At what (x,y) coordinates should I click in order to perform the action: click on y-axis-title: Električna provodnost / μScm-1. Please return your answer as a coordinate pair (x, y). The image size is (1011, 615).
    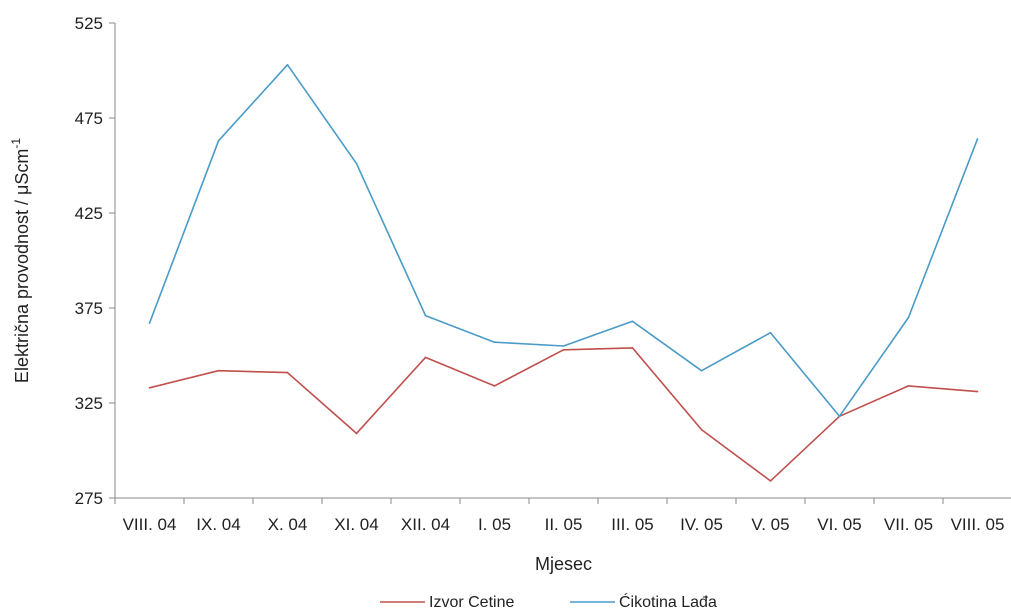
    Looking at the image, I should click on (20, 260).